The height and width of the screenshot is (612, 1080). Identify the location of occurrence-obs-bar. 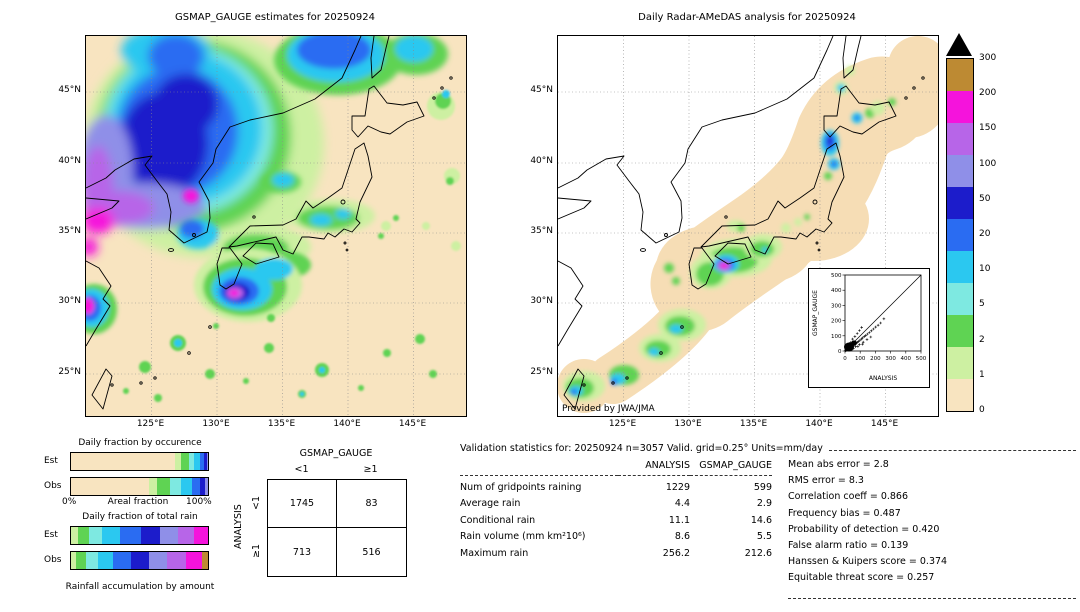
(139, 486).